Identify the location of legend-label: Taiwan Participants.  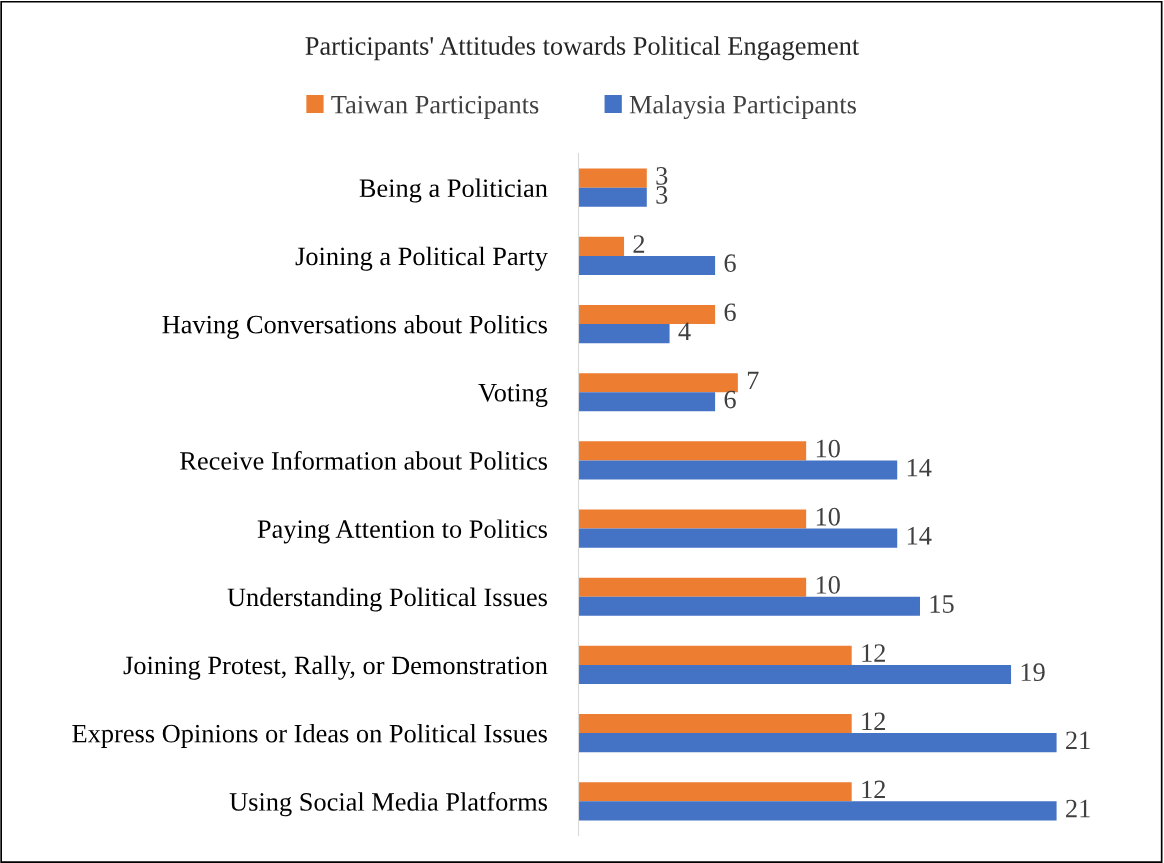
(435, 107).